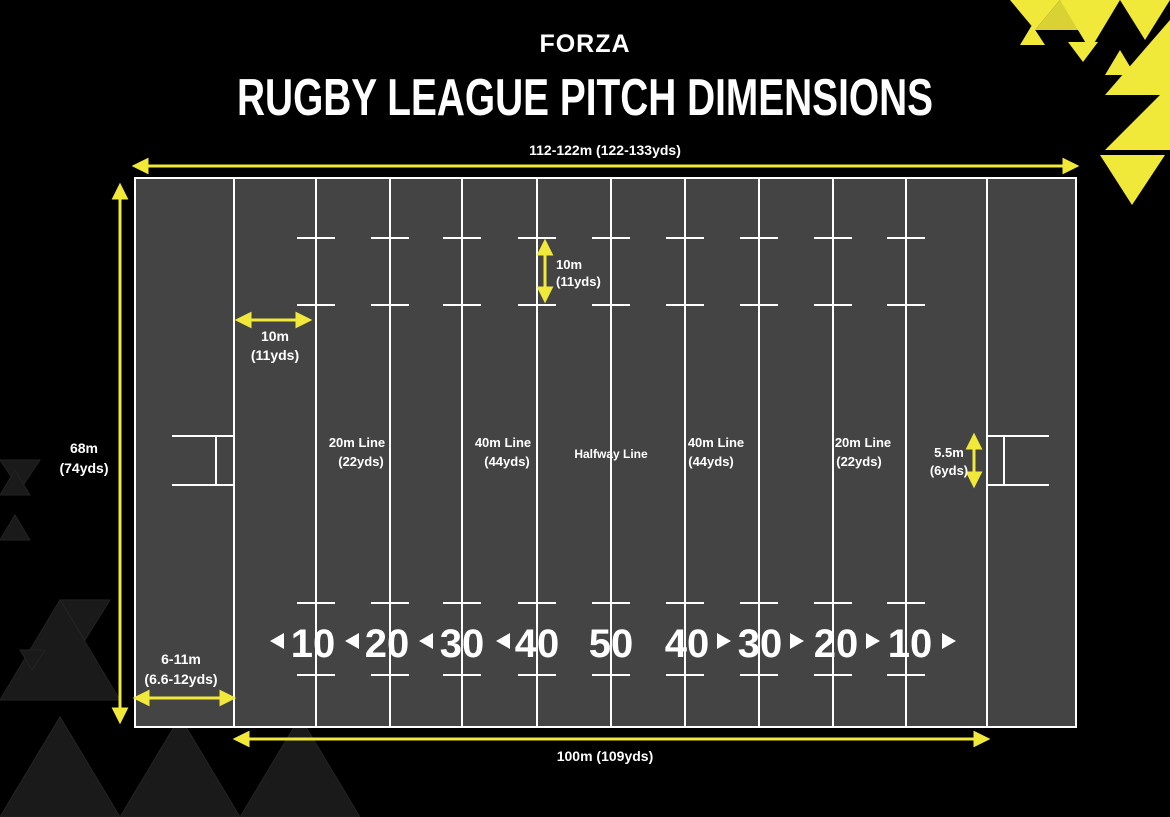 Image resolution: width=1170 pixels, height=817 pixels. What do you see at coordinates (578, 281) in the screenshot?
I see `ten-metre-vertical-label-yd: (11yds)` at bounding box center [578, 281].